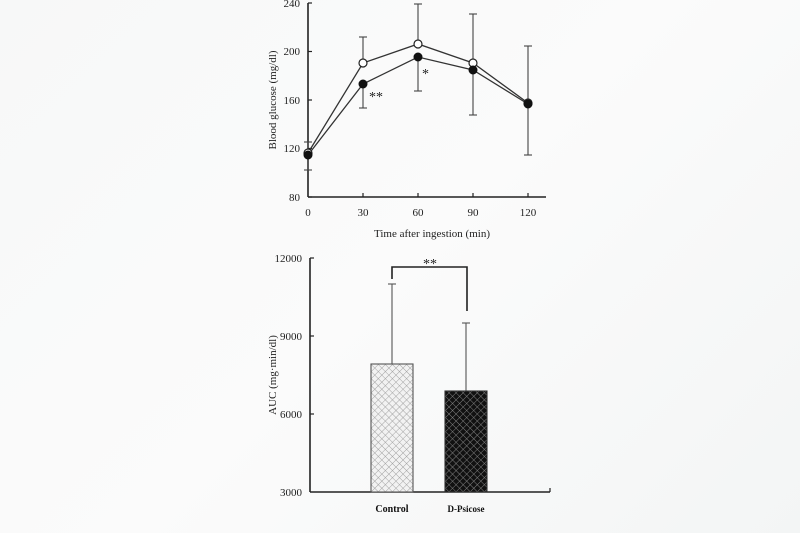  What do you see at coordinates (292, 149) in the screenshot?
I see `y-tick-label: 120` at bounding box center [292, 149].